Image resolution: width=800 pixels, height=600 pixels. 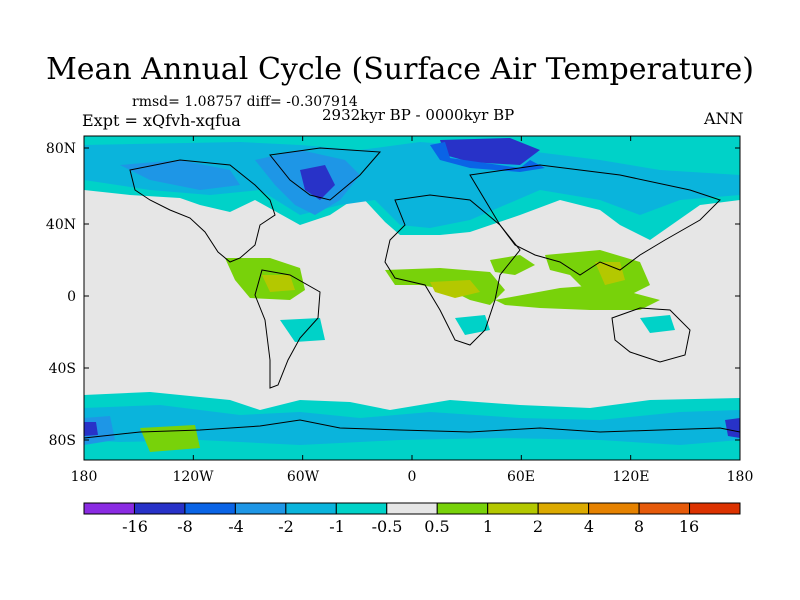 What do you see at coordinates (452, 270) in the screenshot?
I see `coast-africa-europe` at bounding box center [452, 270].